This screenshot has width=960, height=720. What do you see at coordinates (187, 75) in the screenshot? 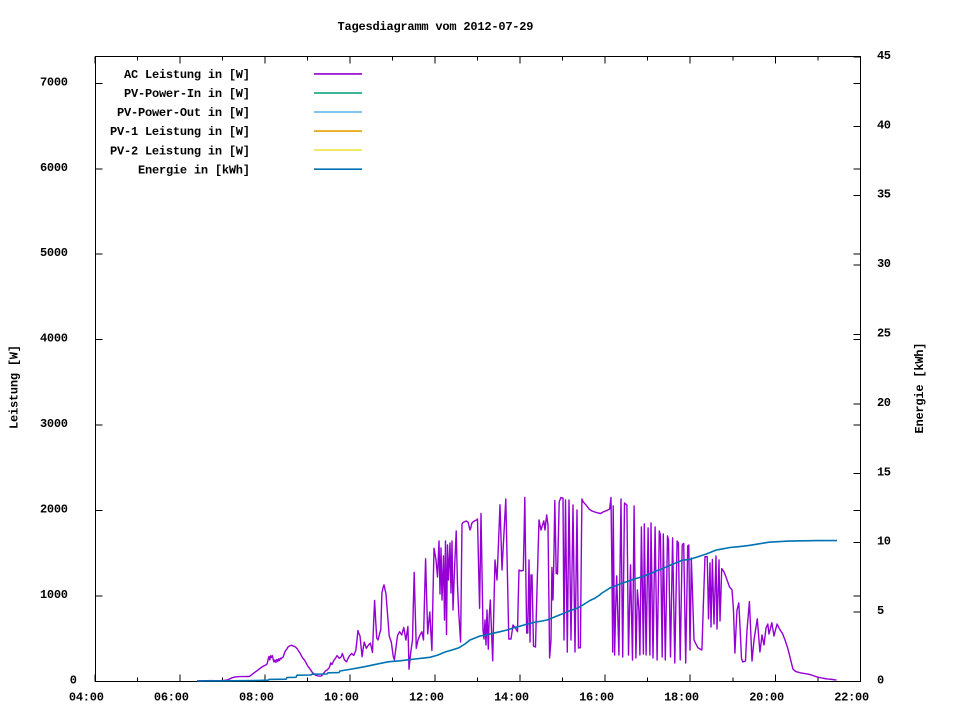
I see `svg-text: AC Leistung in [W]` at bounding box center [187, 75].